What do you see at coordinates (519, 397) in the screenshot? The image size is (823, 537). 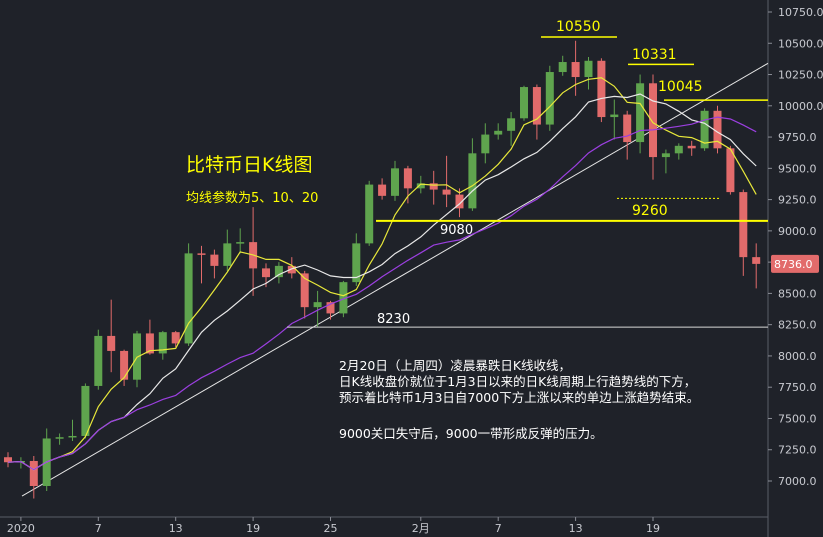 I see `annotation-line-3: 预示着比特币1月3日自7000下方上涨以来的单边上涨趋势结束。` at bounding box center [519, 397].